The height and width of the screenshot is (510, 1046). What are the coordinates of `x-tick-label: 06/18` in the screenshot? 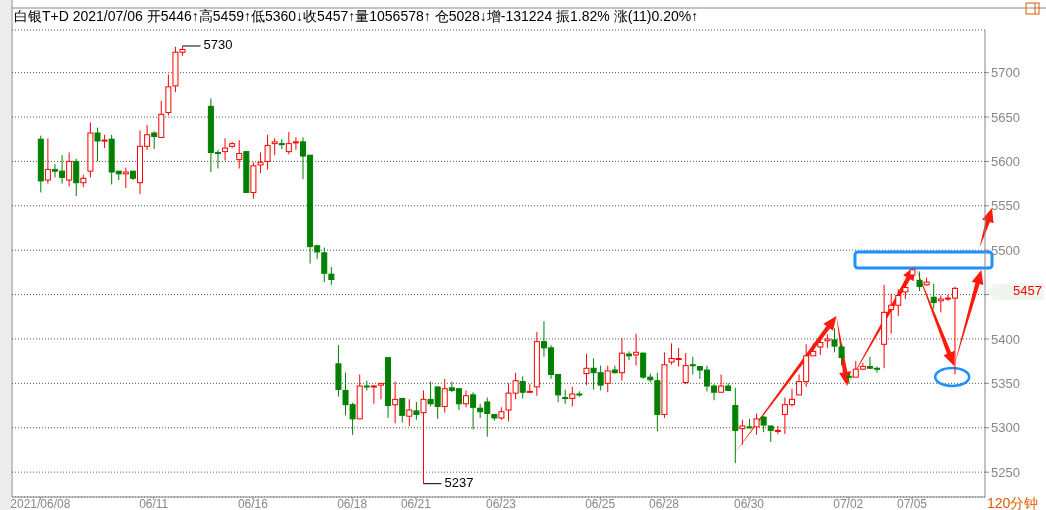 It's located at (352, 503).